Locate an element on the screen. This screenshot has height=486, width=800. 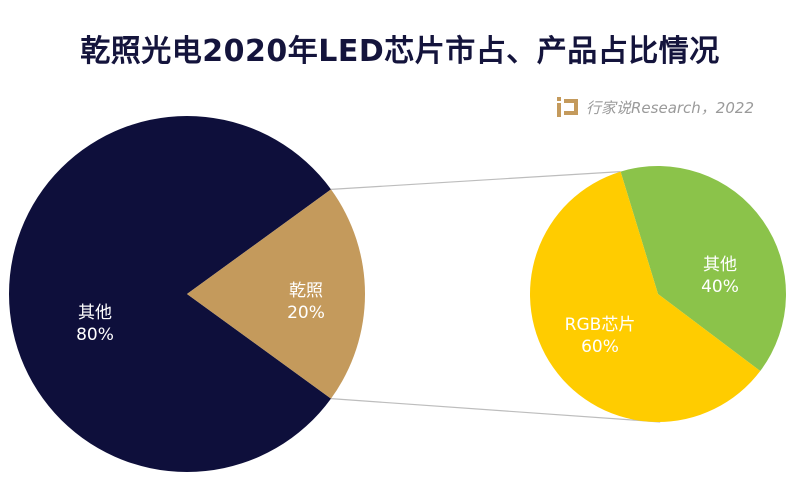
source-text: 行家说Research，2022 is located at coordinates (670, 107).